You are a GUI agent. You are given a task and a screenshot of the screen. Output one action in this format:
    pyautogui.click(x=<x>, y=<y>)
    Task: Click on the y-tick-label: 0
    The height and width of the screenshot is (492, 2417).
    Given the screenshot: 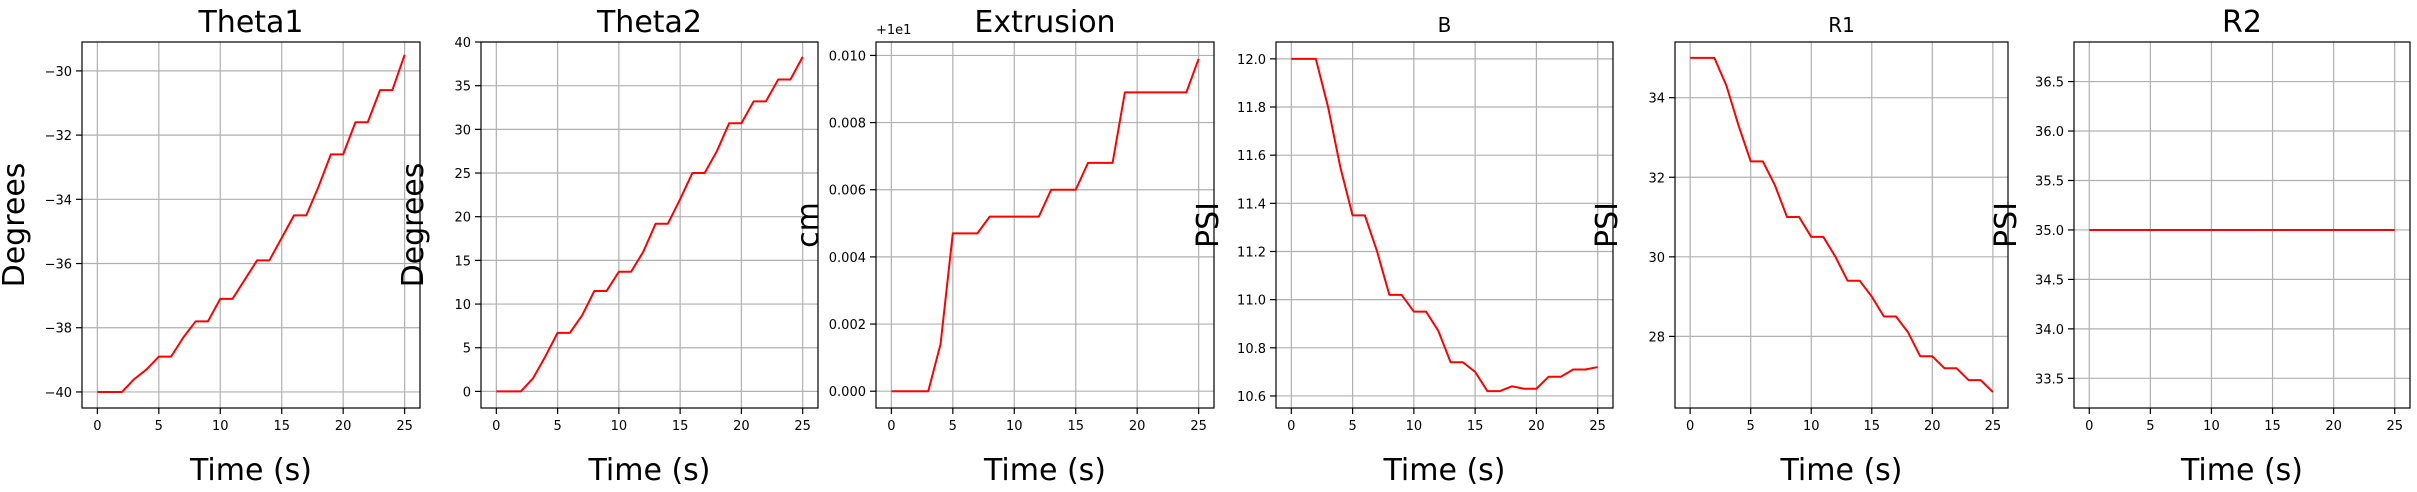 What is the action you would take?
    pyautogui.click(x=467, y=392)
    